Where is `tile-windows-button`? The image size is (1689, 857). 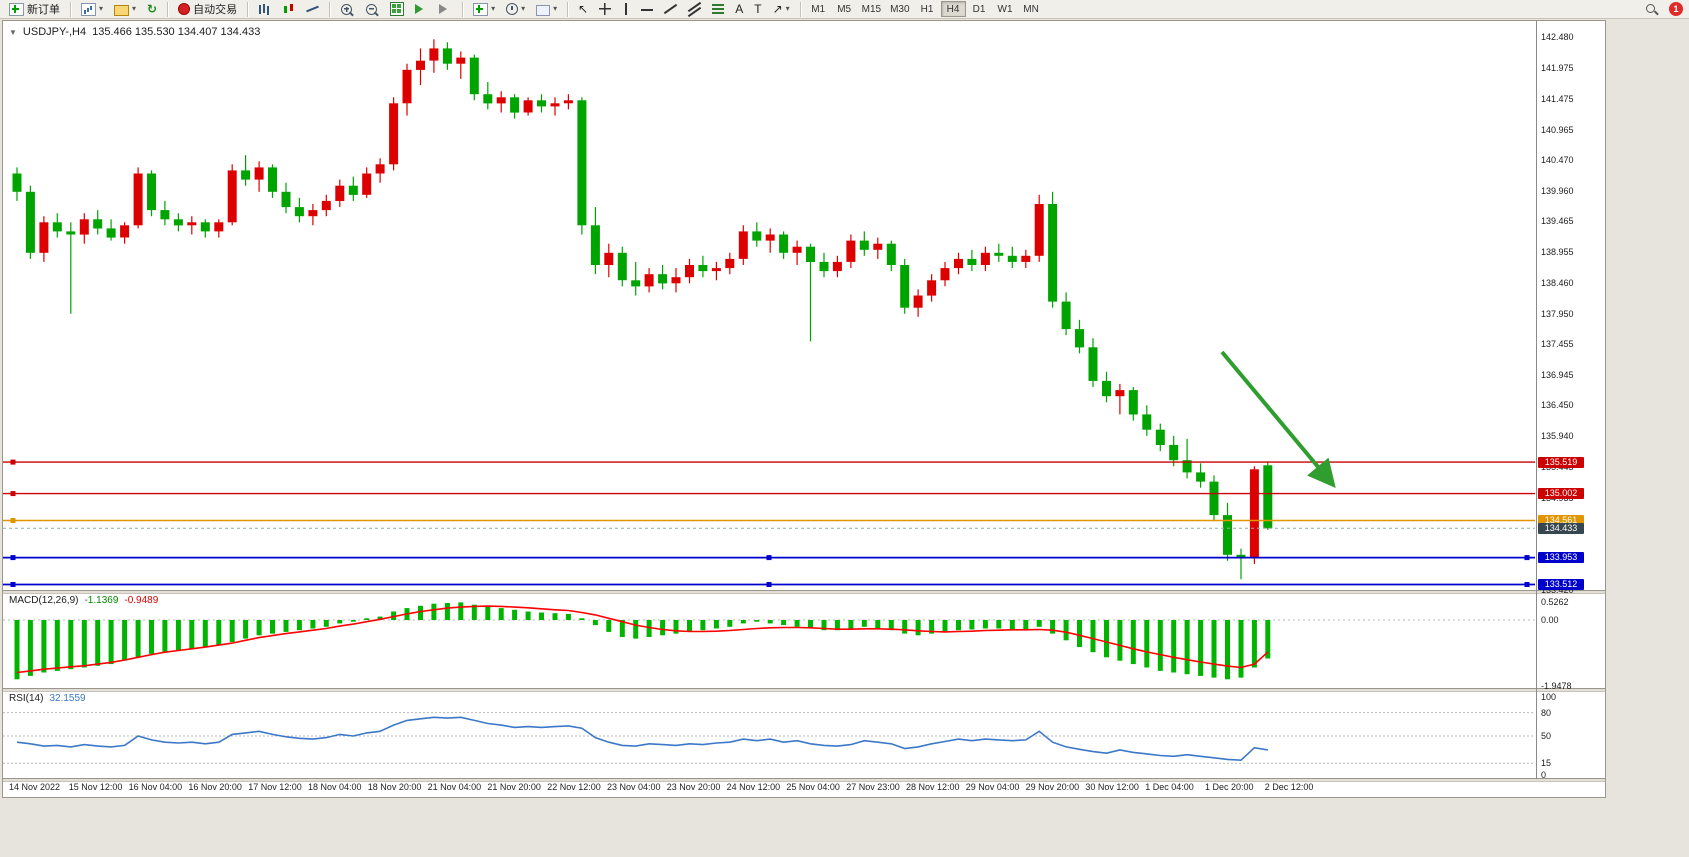 tile-windows-button is located at coordinates (397, 9).